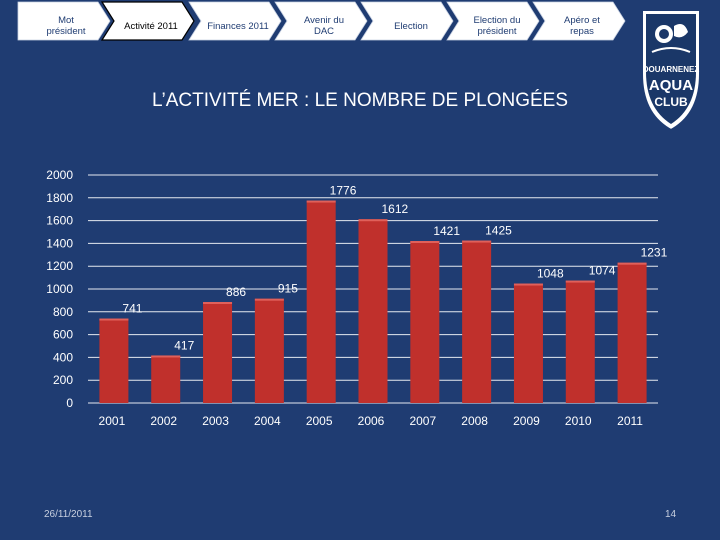  I want to click on douarnenez-aqua-club-logo: DOUARNENEZ AQUA CLUB, so click(671, 70).